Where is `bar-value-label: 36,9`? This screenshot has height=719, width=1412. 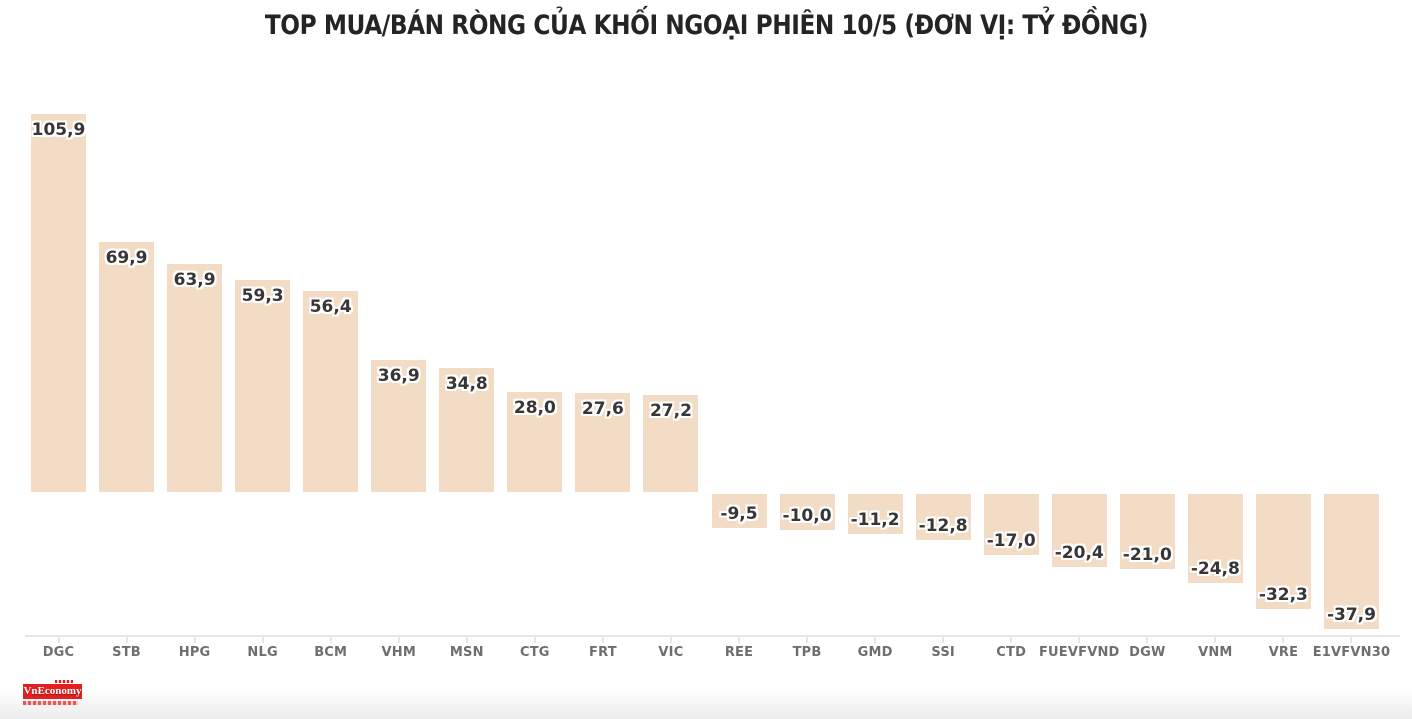 bar-value-label: 36,9 is located at coordinates (398, 376).